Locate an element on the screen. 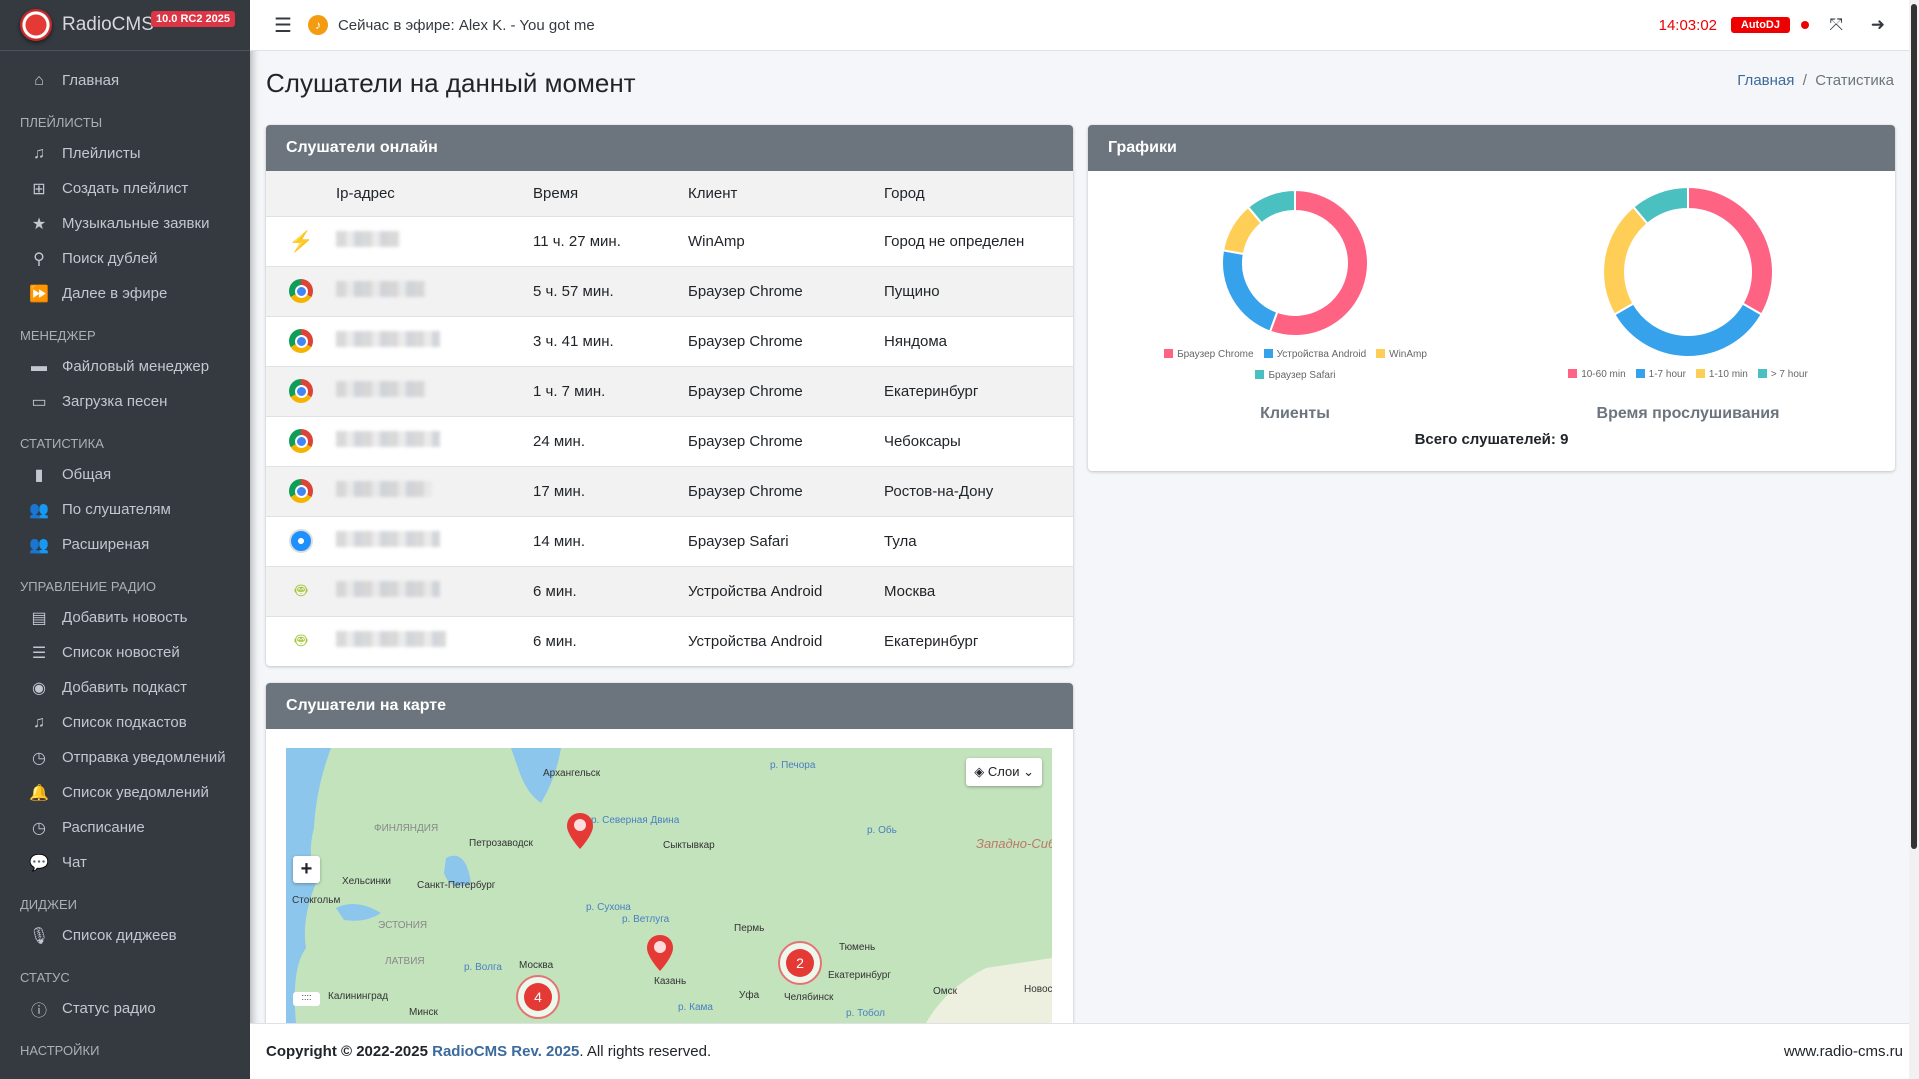  search-icon: ⚲ is located at coordinates (39, 259).